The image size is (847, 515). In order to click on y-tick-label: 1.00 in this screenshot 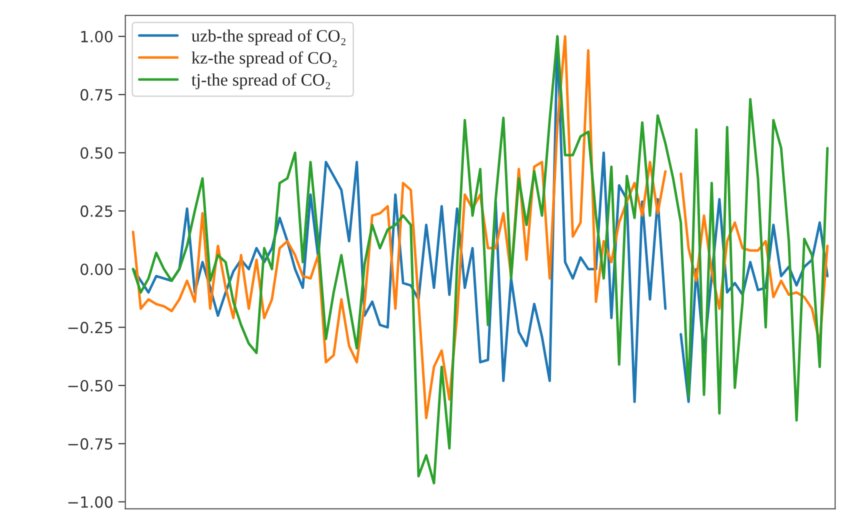, I will do `click(97, 36)`.